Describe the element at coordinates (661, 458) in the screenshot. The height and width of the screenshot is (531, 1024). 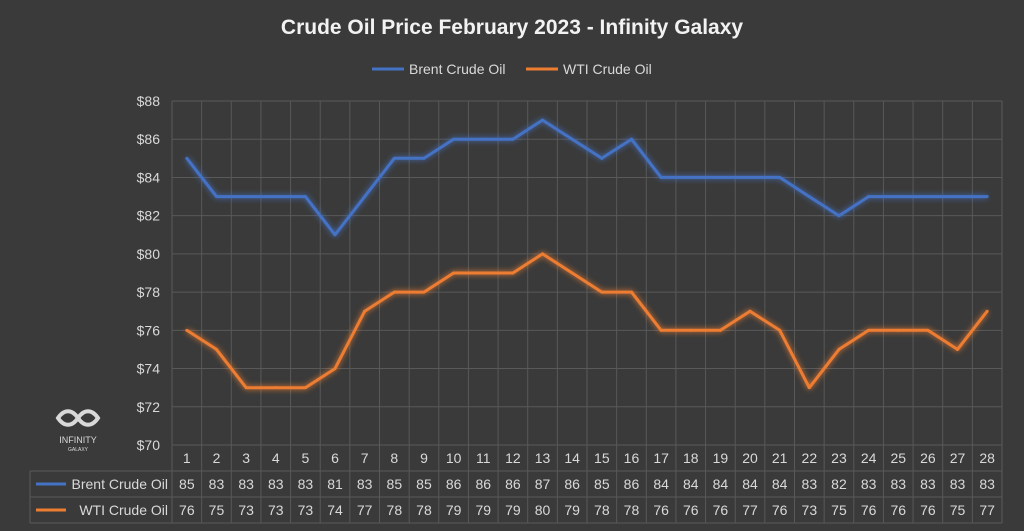
I see `x-tick-label: 17` at that location.